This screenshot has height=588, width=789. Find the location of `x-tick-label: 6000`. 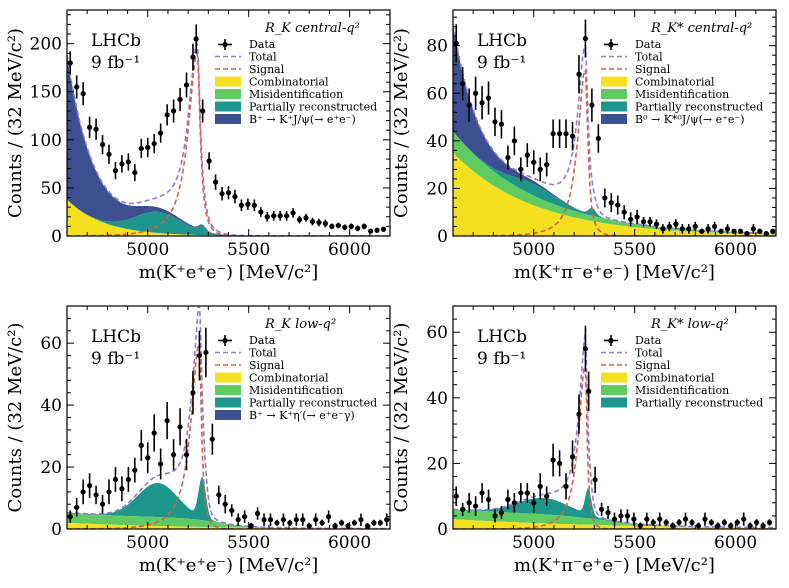

x-tick-label: 6000 is located at coordinates (735, 543).